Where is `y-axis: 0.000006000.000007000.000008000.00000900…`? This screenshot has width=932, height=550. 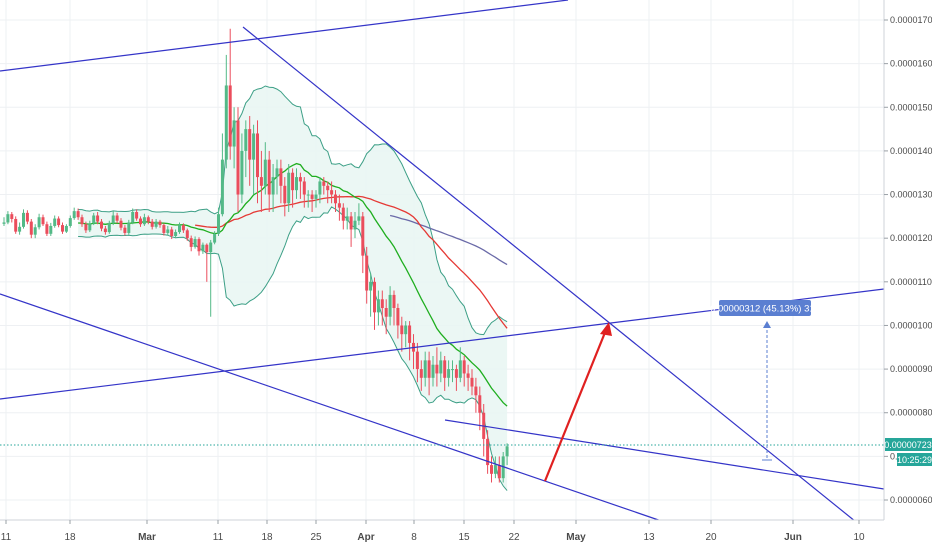
y-axis: 0.000006000.000007000.000008000.00000900… is located at coordinates (908, 260).